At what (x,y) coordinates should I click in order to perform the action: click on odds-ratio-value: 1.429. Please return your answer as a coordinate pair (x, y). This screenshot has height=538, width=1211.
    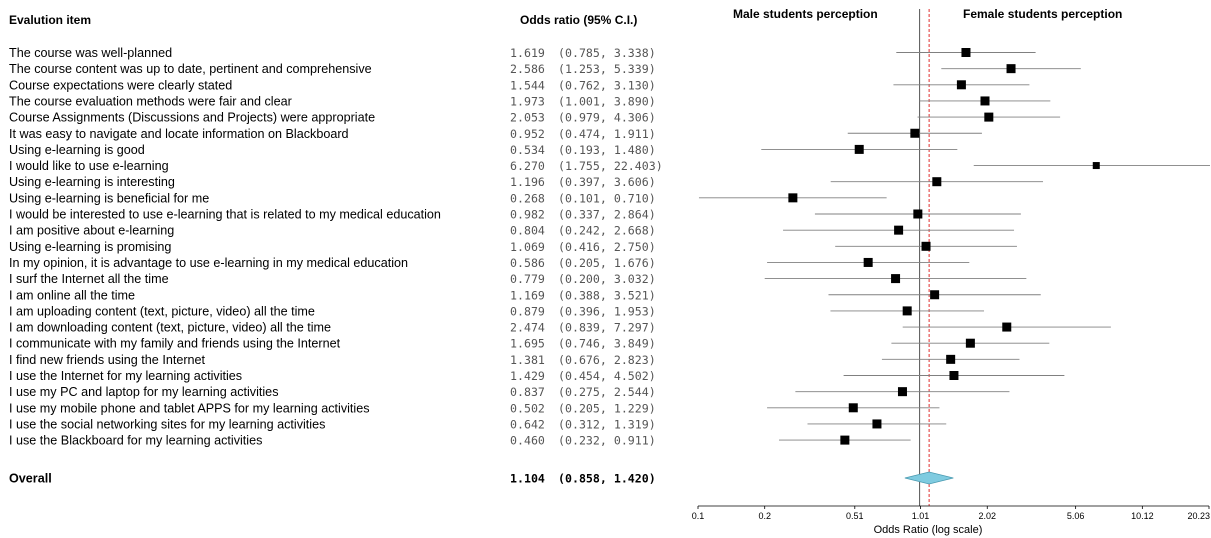
    Looking at the image, I should click on (527, 376).